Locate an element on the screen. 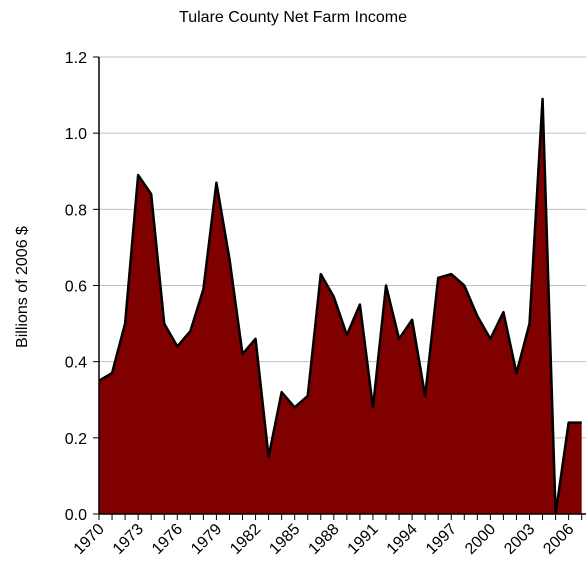  x-tick-label-1985: 1985 is located at coordinates (284, 539).